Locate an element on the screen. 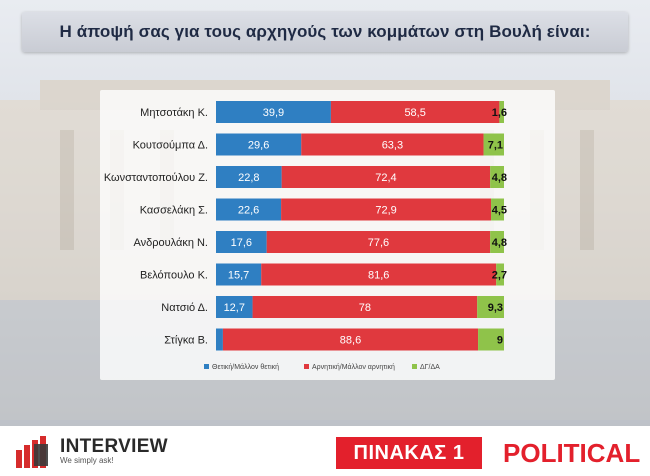 The image size is (650, 476). logo-tagline: We simply ask! is located at coordinates (87, 460).